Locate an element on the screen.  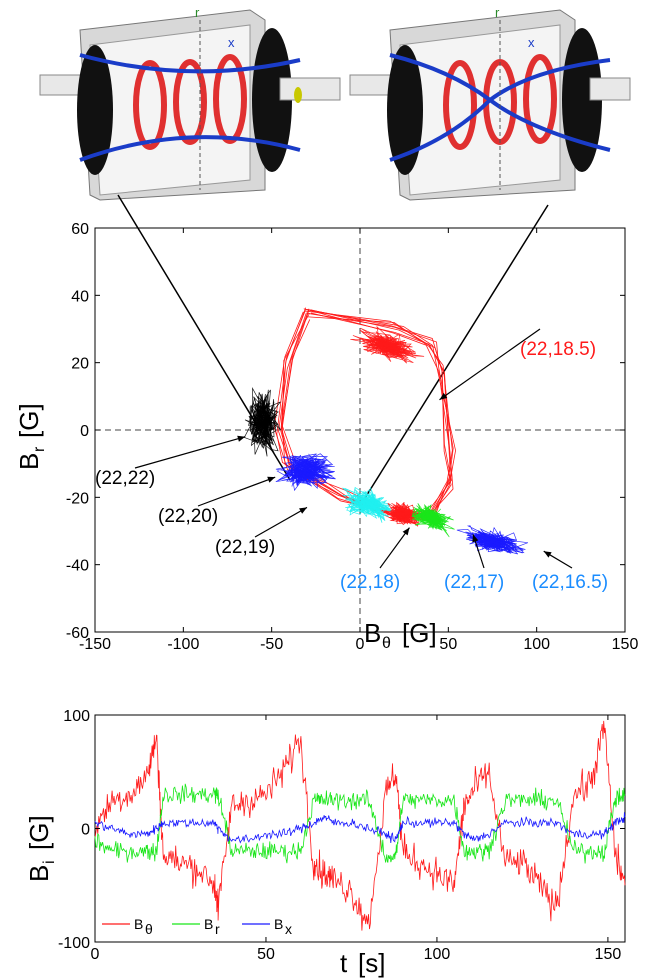
y-axis-label-bottom: B is located at coordinates (39, 873).